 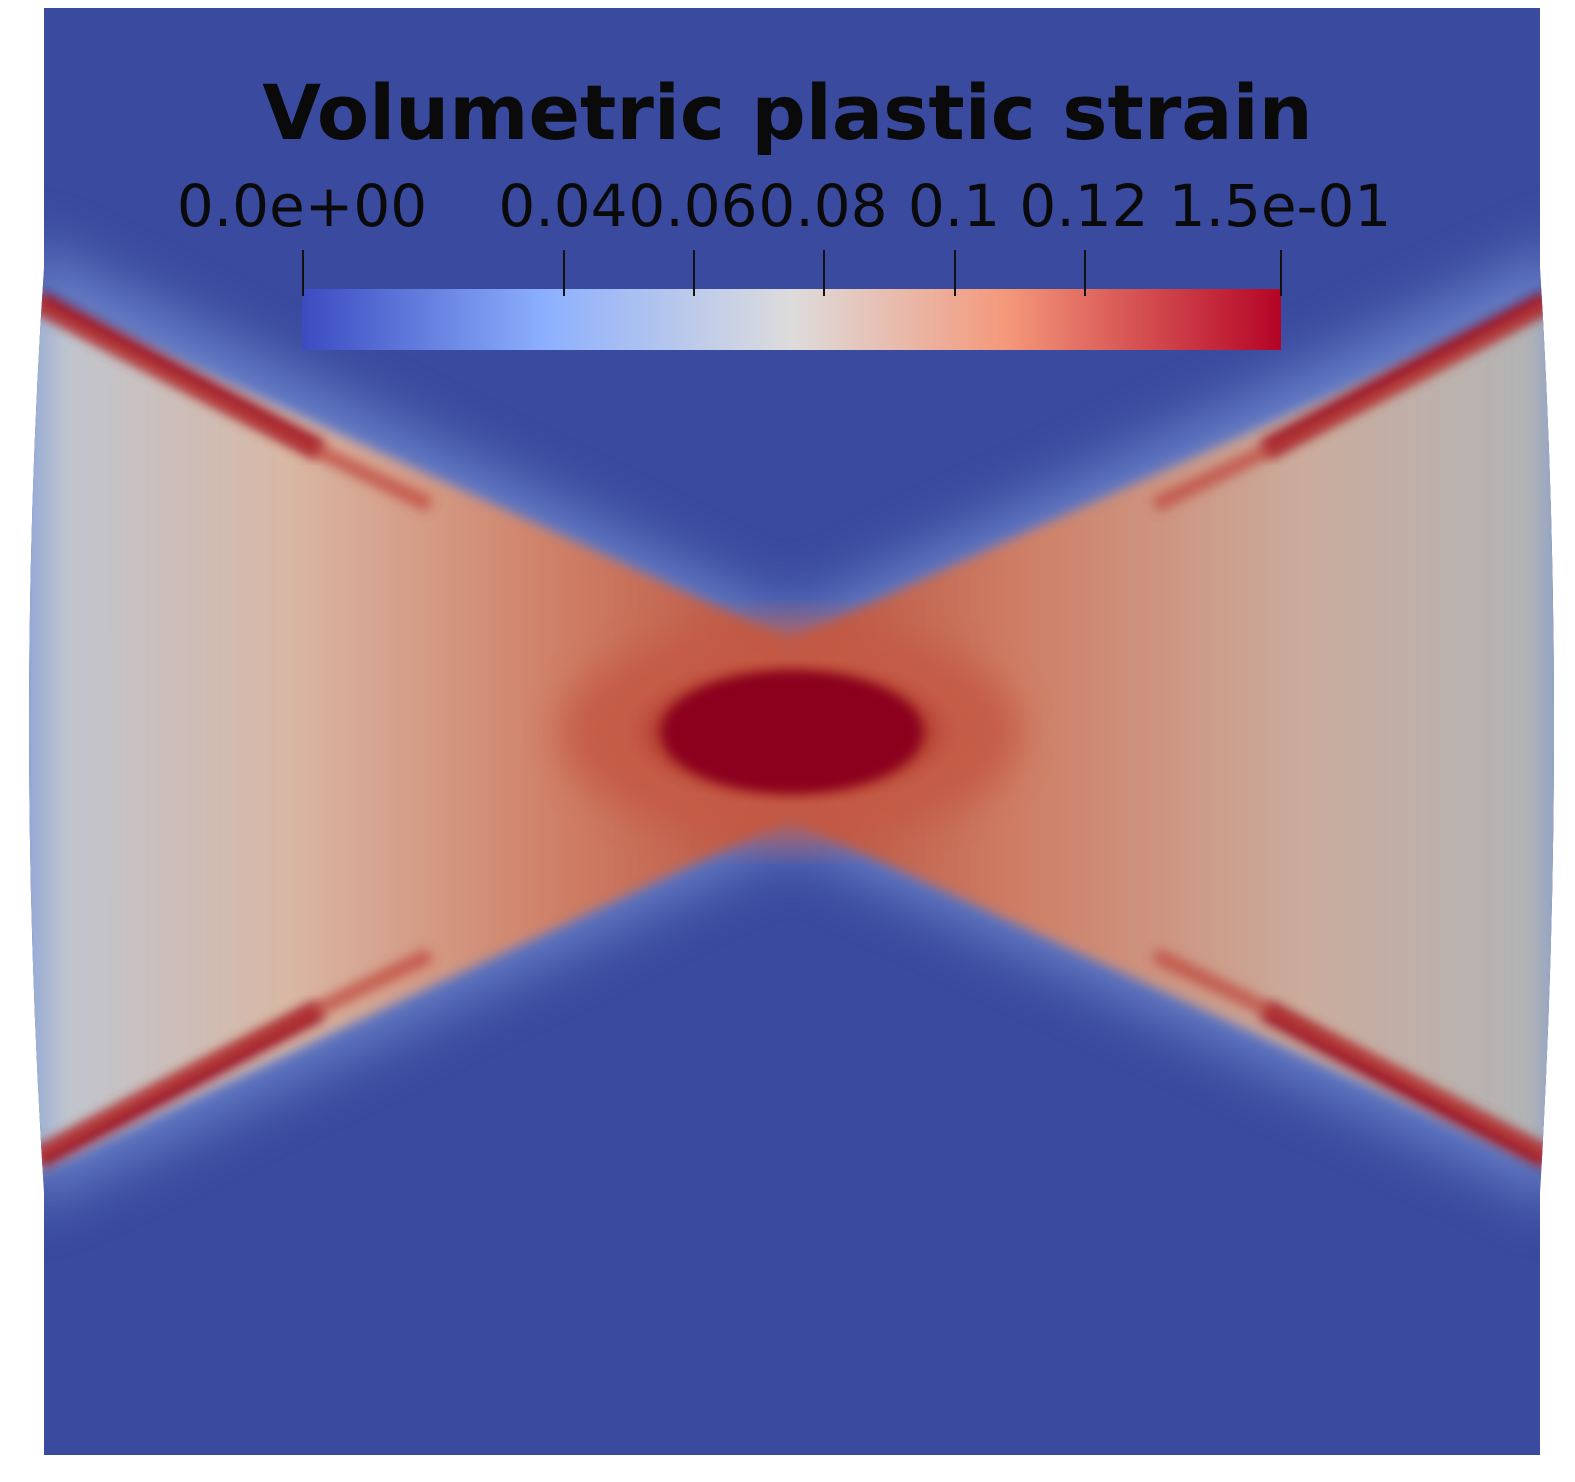 I want to click on tick-label-3: 0.08, so click(x=823, y=206).